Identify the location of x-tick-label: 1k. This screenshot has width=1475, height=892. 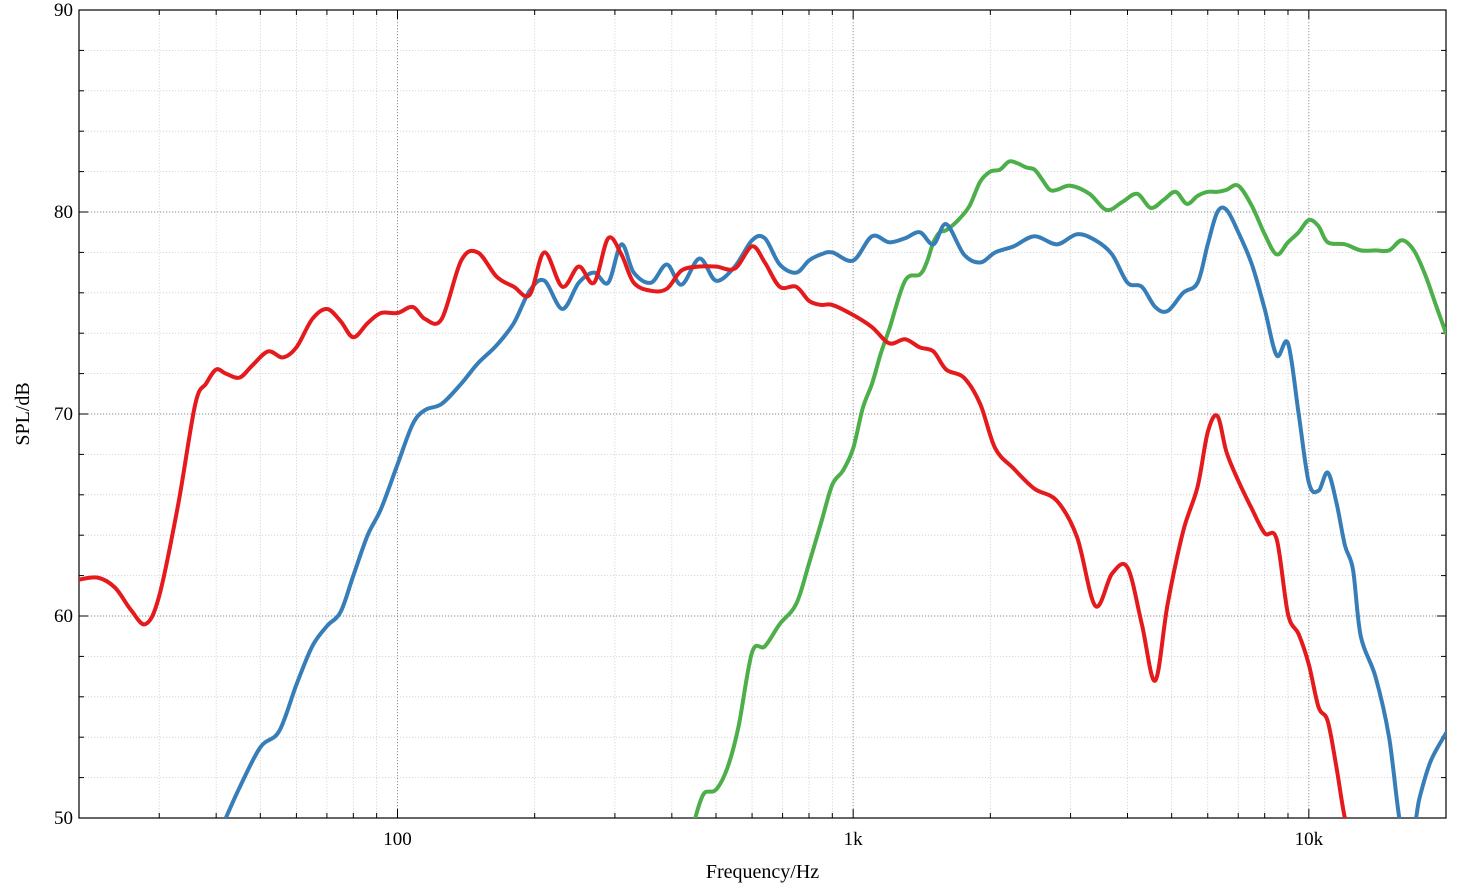
(854, 839).